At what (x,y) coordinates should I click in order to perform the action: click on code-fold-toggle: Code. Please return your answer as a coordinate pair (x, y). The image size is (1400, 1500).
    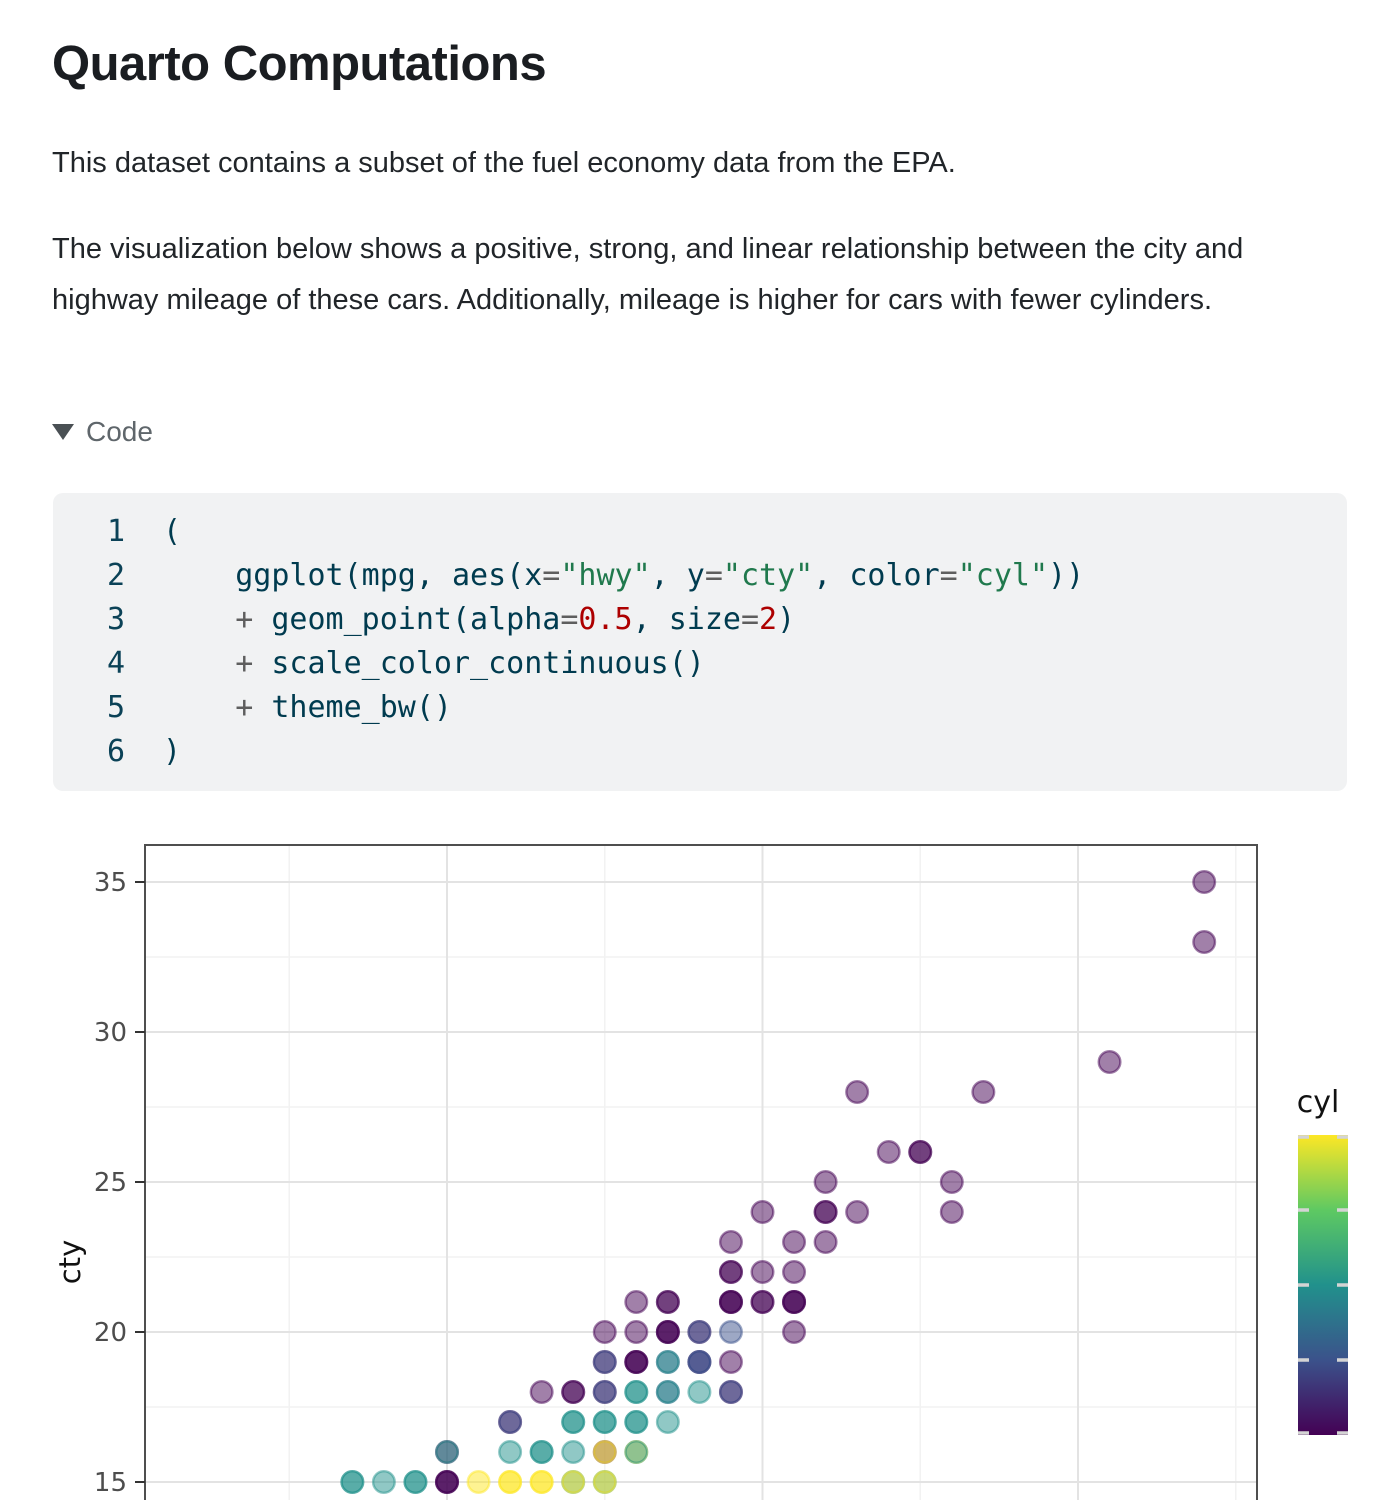
    Looking at the image, I should click on (102, 432).